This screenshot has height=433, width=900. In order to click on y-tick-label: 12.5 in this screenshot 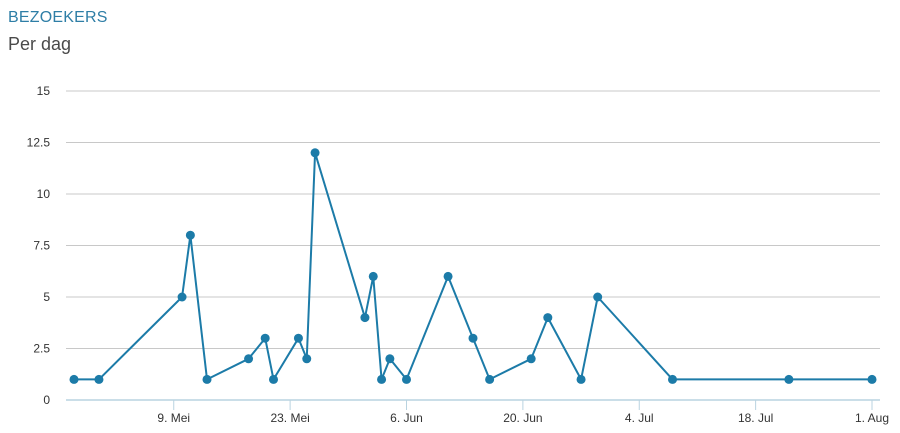, I will do `click(39, 143)`.